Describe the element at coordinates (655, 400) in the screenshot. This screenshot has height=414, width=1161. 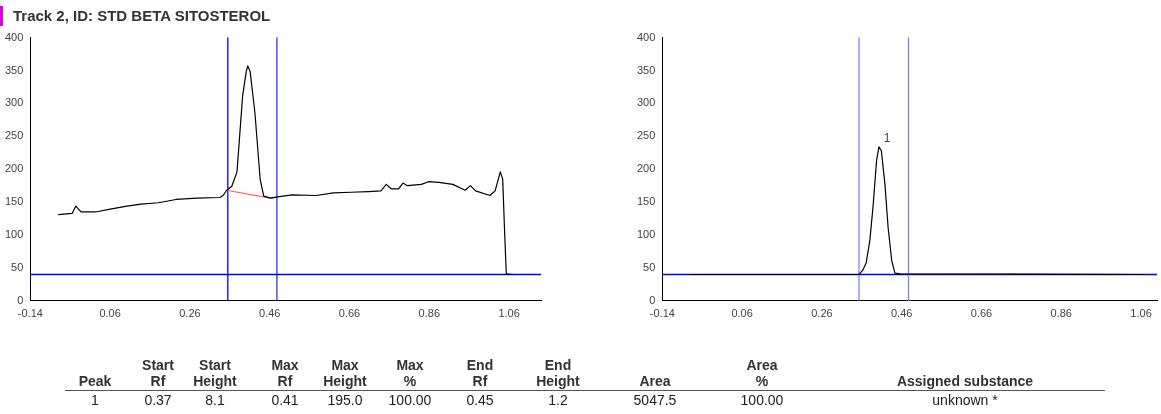
I see `text: 5047.5` at that location.